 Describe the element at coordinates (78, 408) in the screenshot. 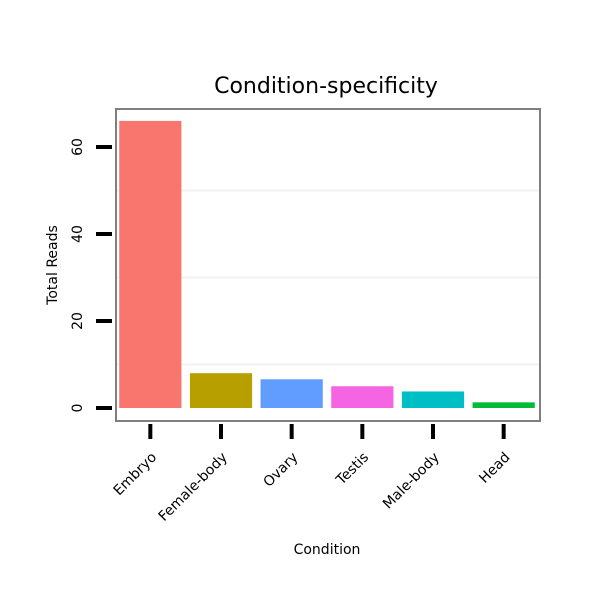

I see `y-tick-label: 0` at that location.